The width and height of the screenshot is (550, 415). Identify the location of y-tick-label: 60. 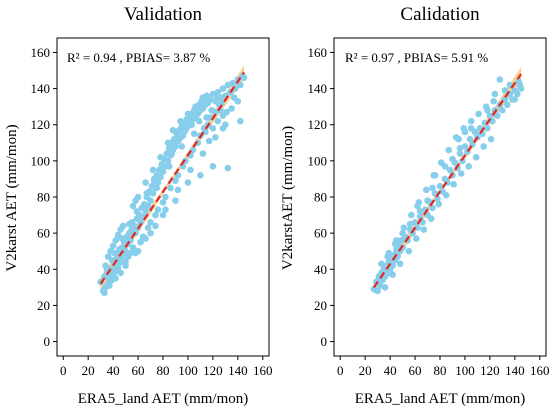
(320, 233).